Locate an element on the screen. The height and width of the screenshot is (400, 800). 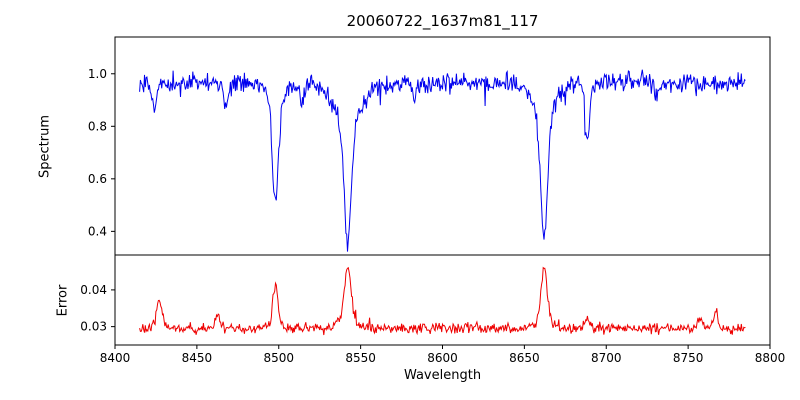
x-tick-label: 8550 is located at coordinates (360, 358).